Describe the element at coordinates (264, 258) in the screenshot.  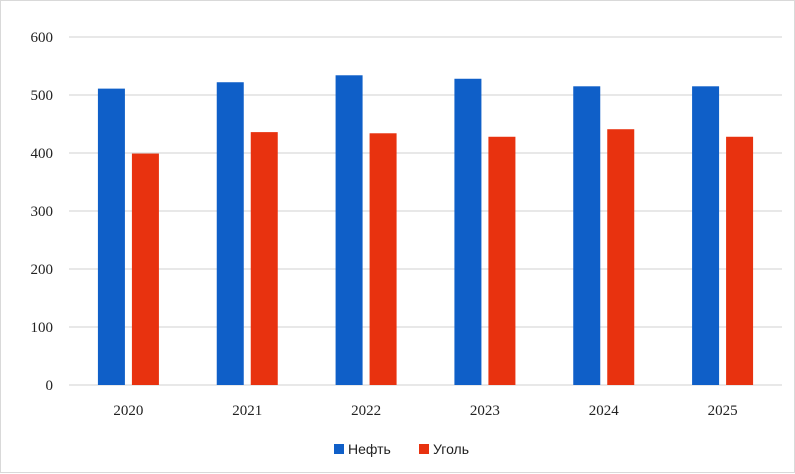
I see `bar-ugol-2021` at that location.